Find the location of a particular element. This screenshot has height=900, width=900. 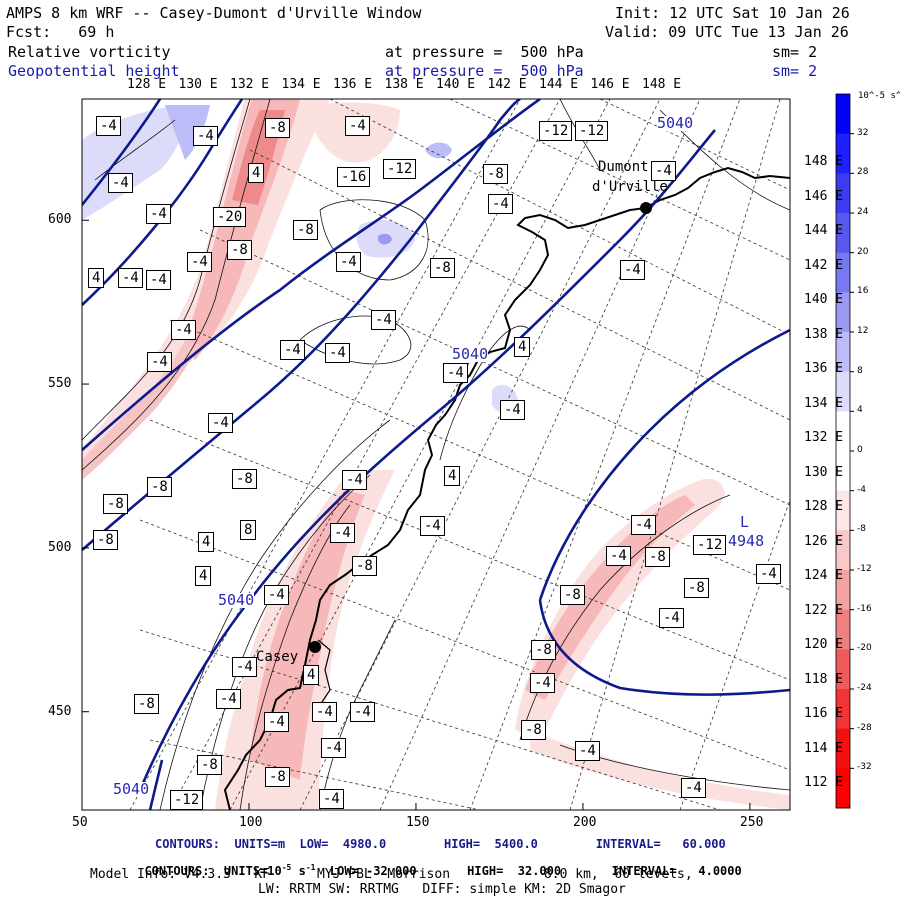

x-tick-label: 150 is located at coordinates (417, 822).